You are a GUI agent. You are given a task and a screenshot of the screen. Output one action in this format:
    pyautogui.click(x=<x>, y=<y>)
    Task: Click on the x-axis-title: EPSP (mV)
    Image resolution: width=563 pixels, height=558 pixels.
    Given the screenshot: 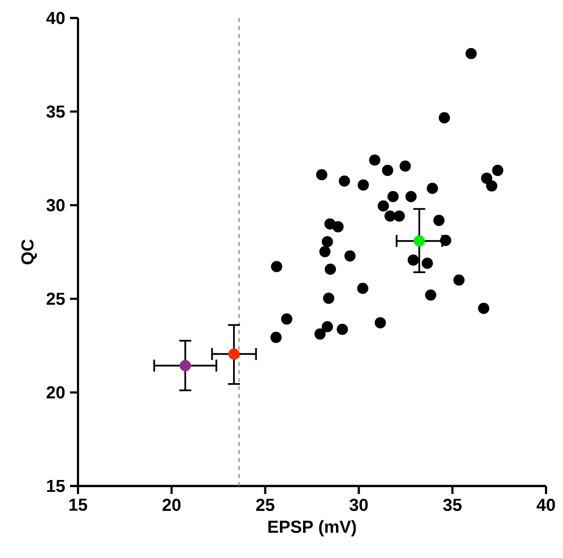 What is the action you would take?
    pyautogui.click(x=312, y=528)
    